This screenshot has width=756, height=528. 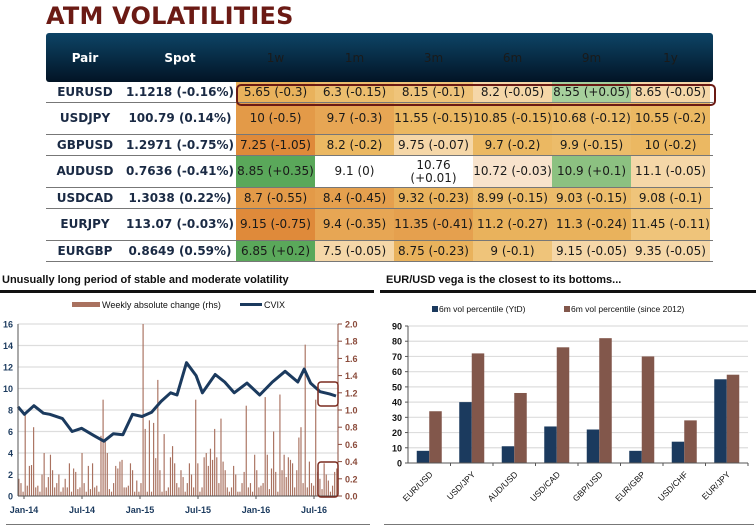 I want to click on left-chart-rule, so click(x=187, y=291).